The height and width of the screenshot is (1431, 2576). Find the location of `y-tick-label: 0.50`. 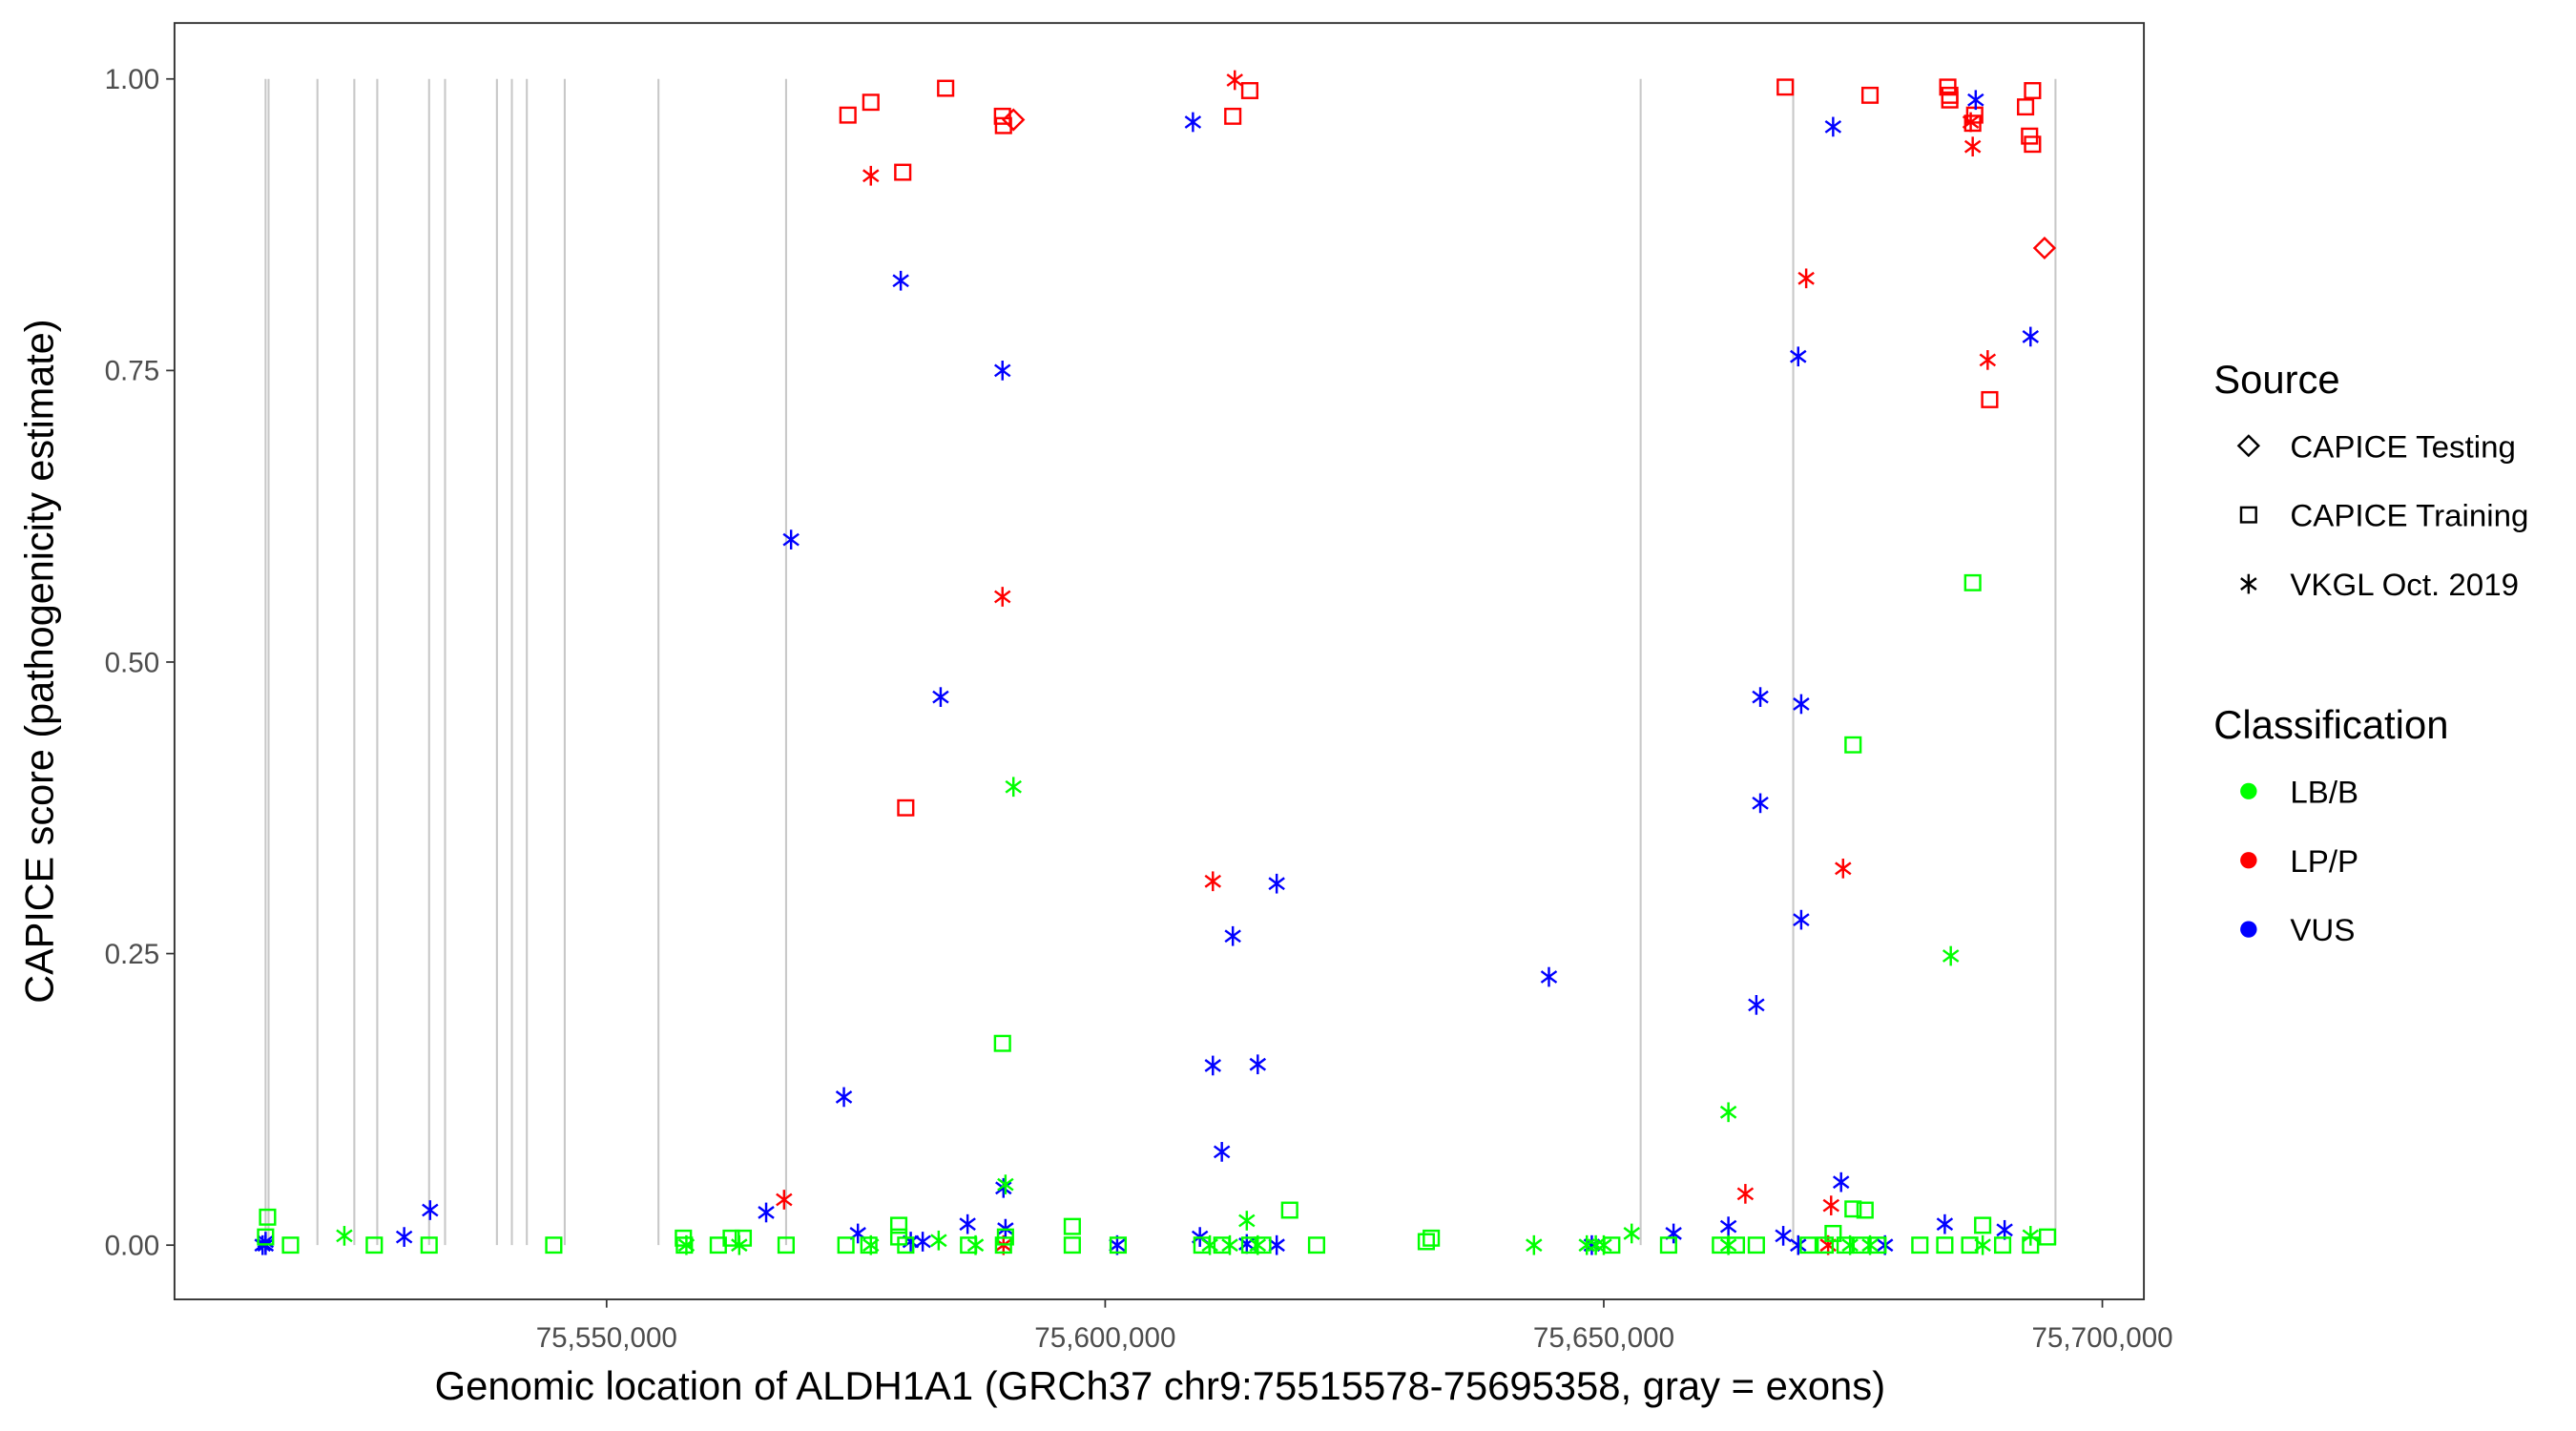

y-tick-label: 0.50 is located at coordinates (132, 662).